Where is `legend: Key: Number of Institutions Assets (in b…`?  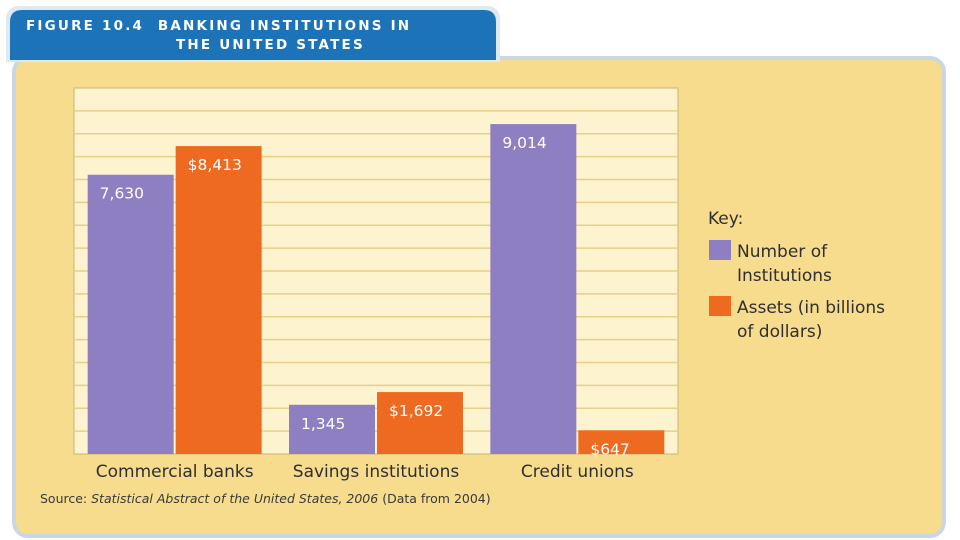
legend: Key: Number of Institutions Assets (in b… is located at coordinates (796, 275).